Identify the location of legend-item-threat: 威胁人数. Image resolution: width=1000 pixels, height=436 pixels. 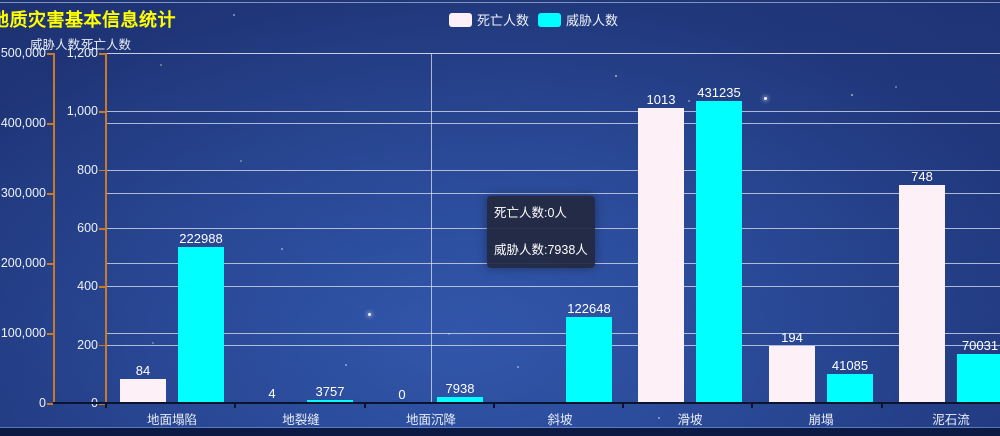
(578, 19).